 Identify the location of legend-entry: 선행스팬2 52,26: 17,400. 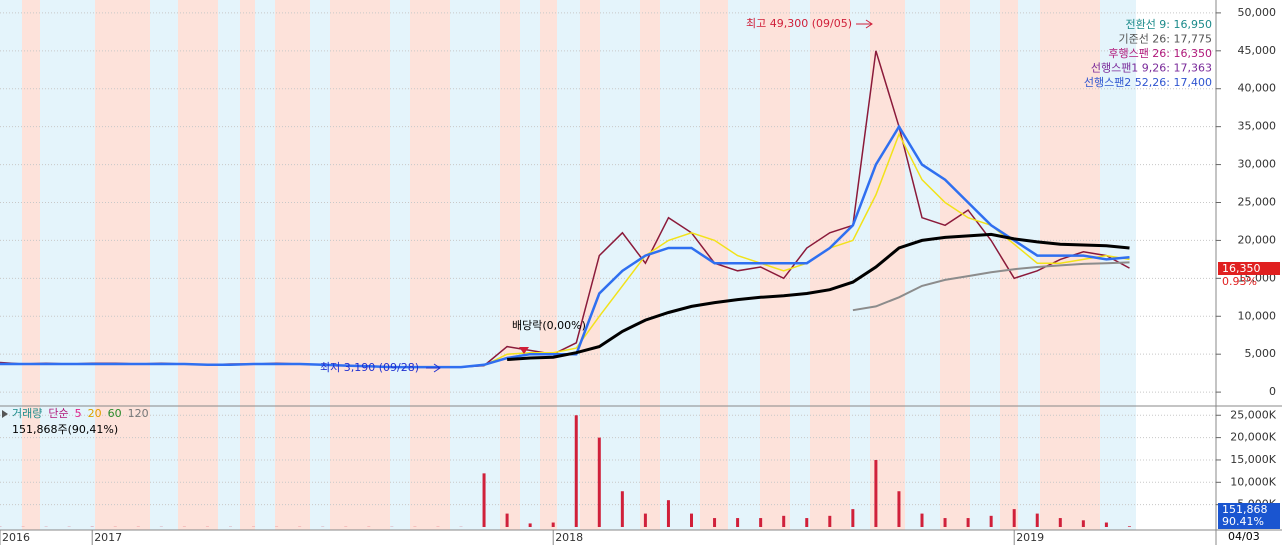
(1148, 82).